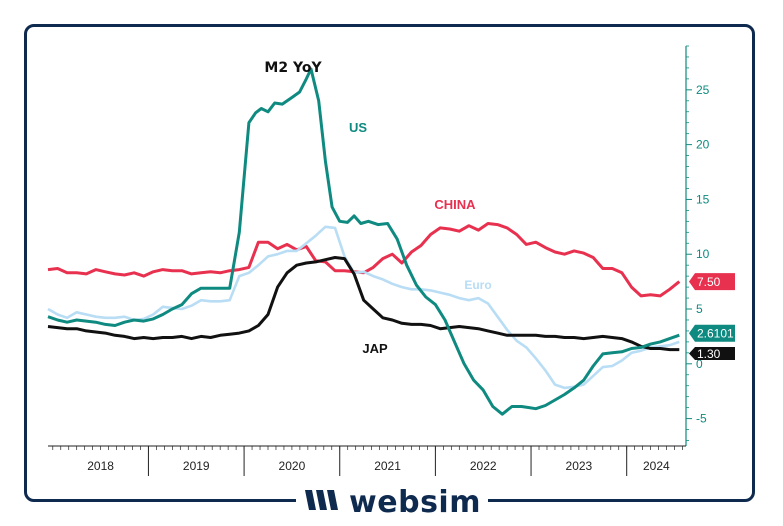 The width and height of the screenshot is (783, 526). I want to click on y-tick-label: 15, so click(703, 199).